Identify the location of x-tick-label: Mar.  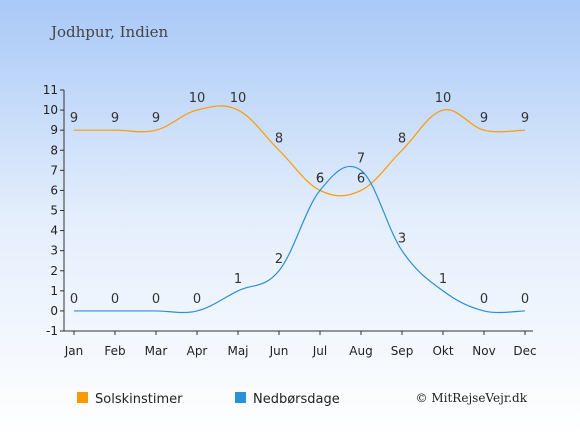
(156, 351).